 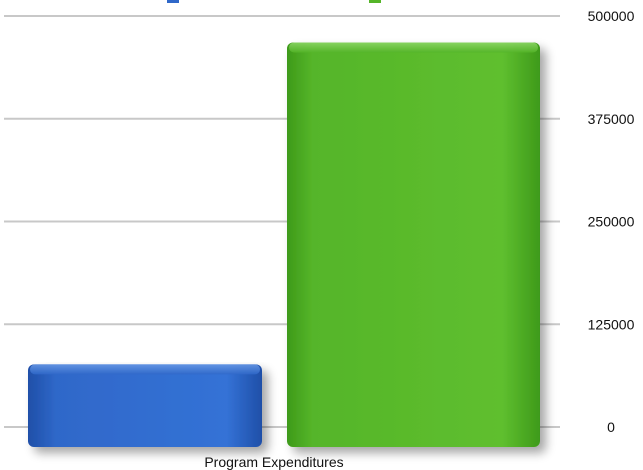 What do you see at coordinates (274, 1) in the screenshot?
I see `legend` at bounding box center [274, 1].